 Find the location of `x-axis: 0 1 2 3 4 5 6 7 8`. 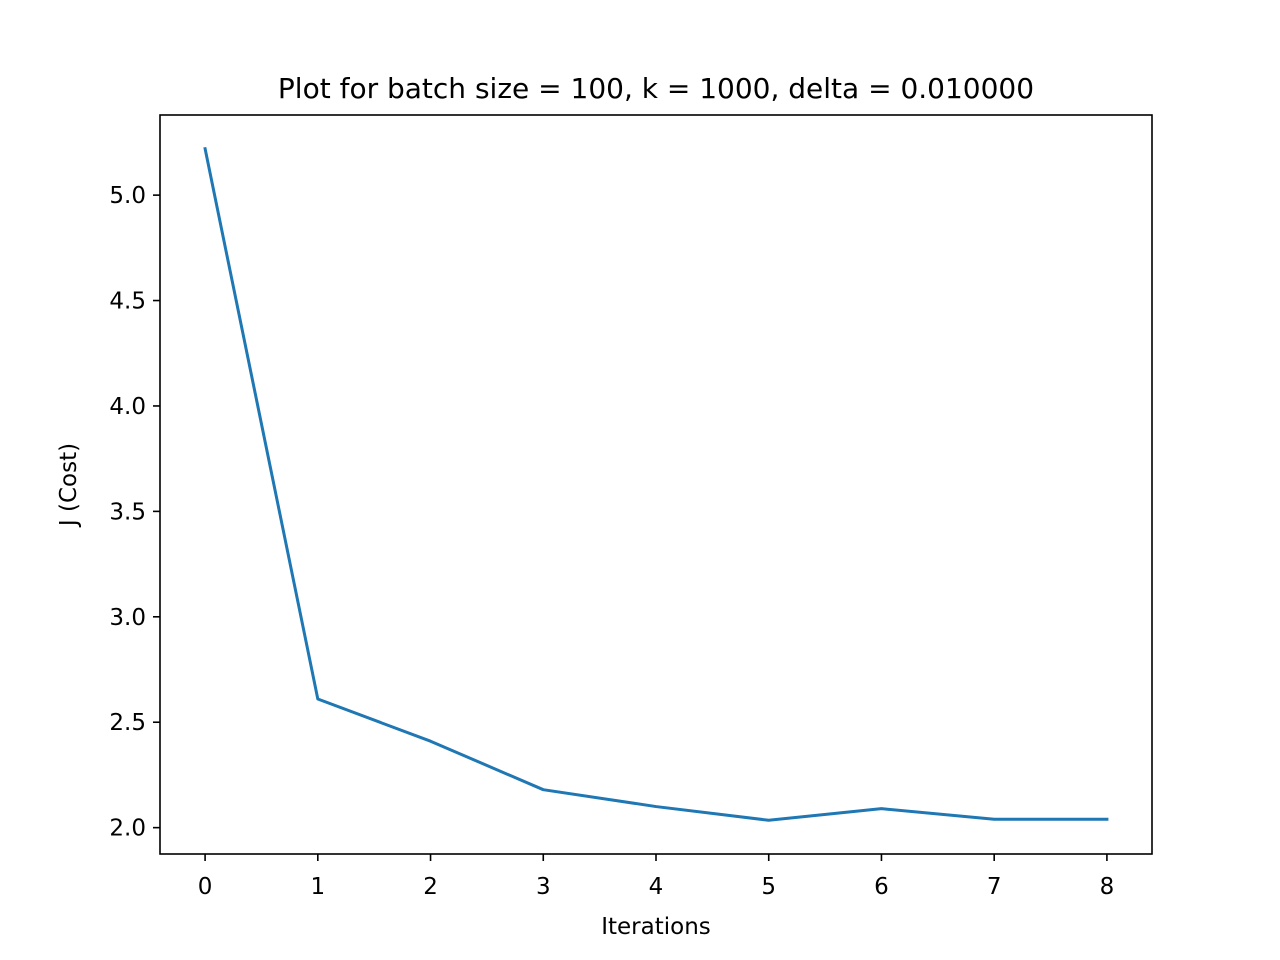

x-axis: 0 1 2 3 4 5 6 7 8 is located at coordinates (656, 877).